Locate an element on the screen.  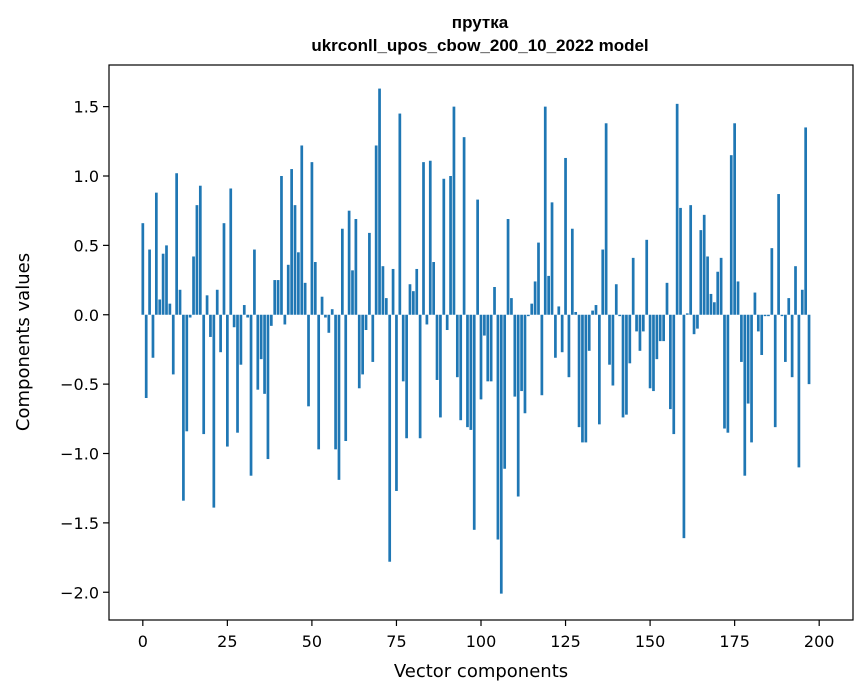
x-tick-label: 0 is located at coordinates (143, 641).